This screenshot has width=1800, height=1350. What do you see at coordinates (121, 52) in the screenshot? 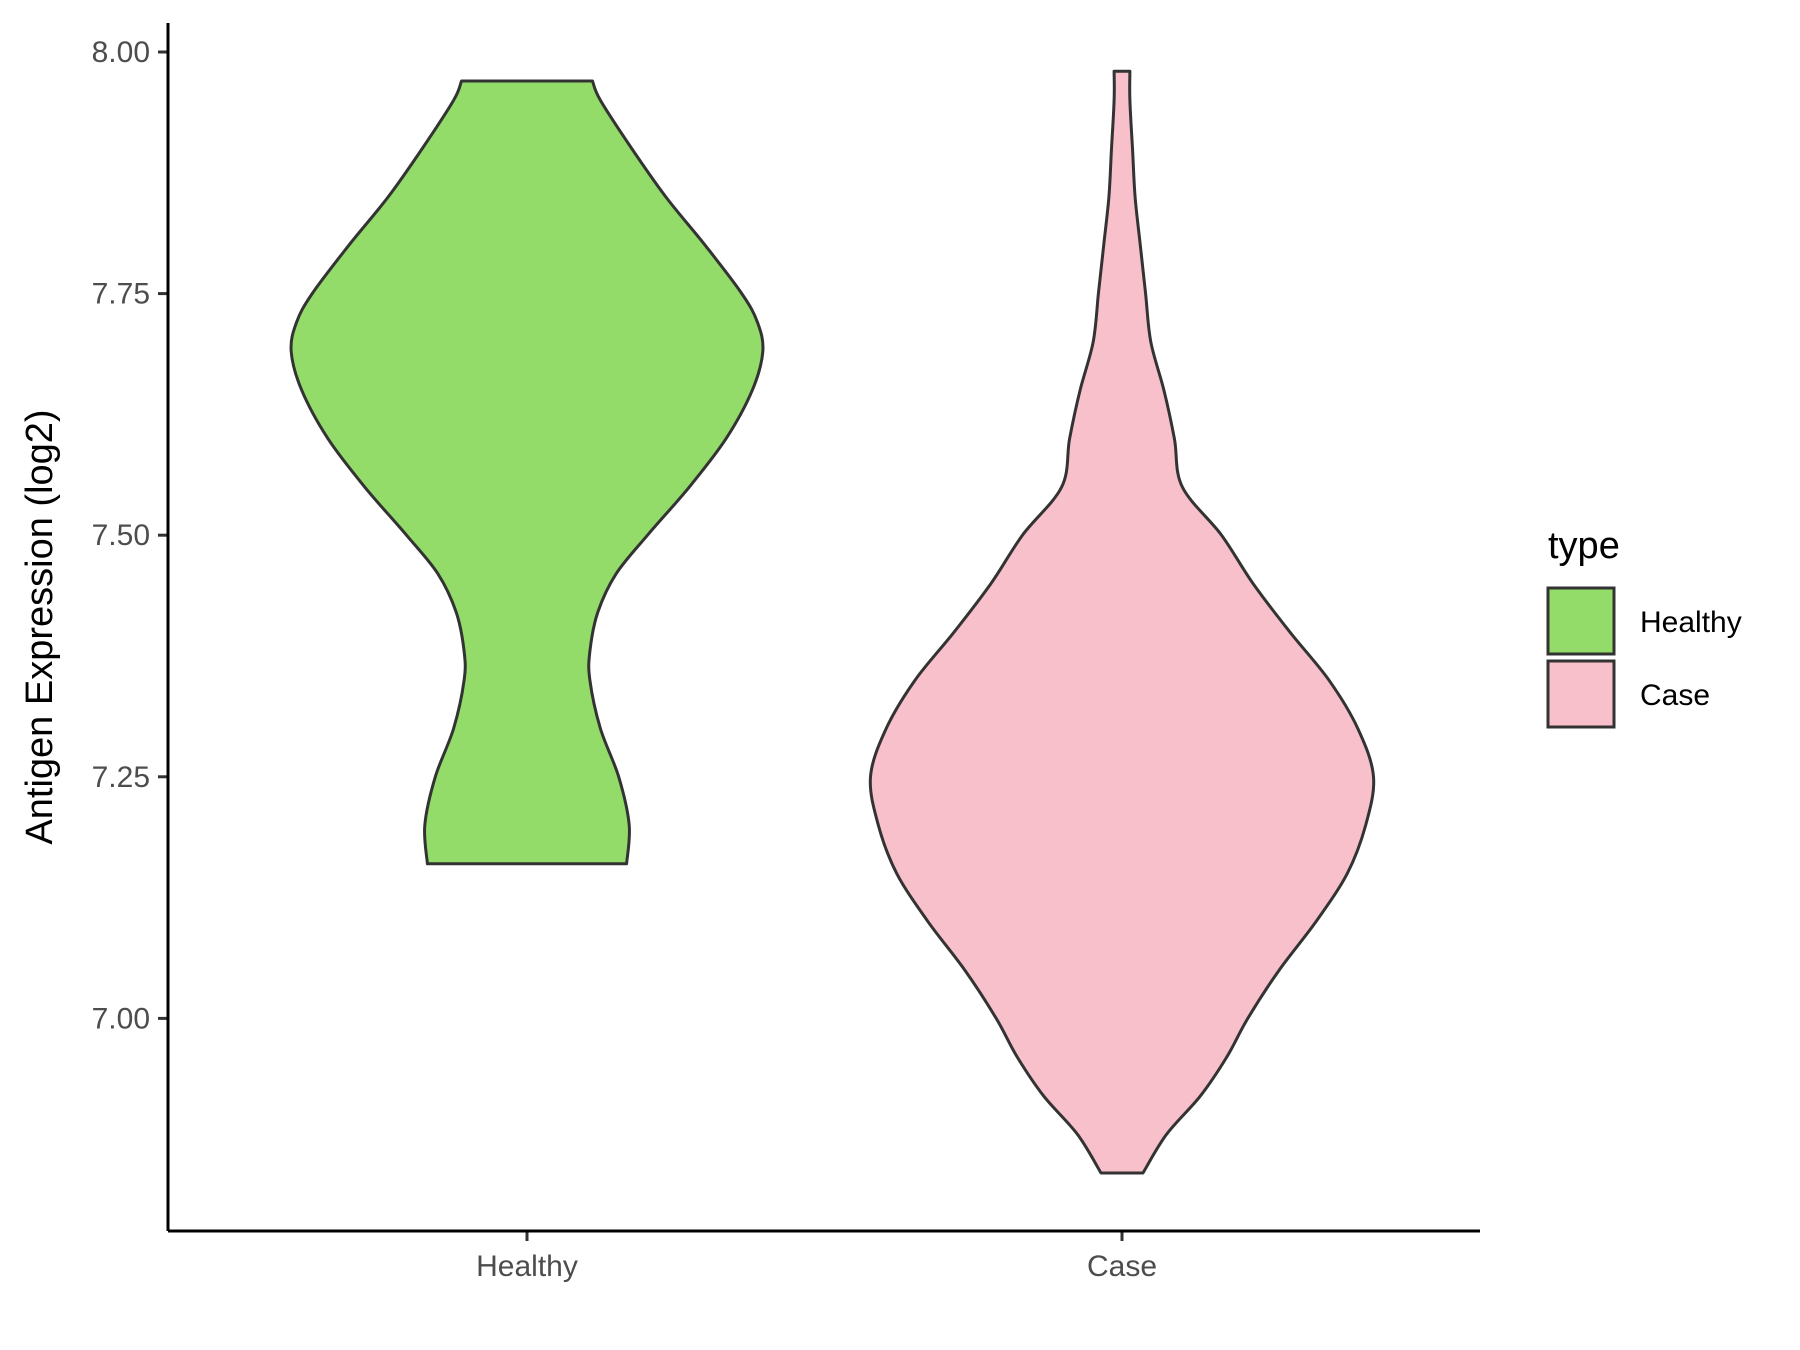
I see `y-tick-label: 8.00` at bounding box center [121, 52].